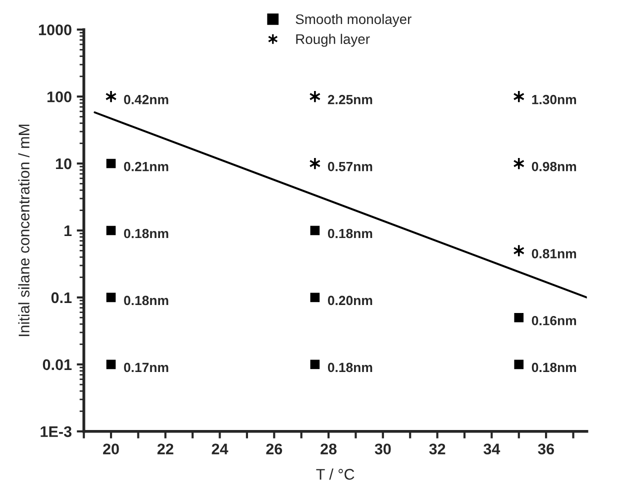 The height and width of the screenshot is (493, 621). I want to click on y-tick-label: 1E-3, so click(56, 432).